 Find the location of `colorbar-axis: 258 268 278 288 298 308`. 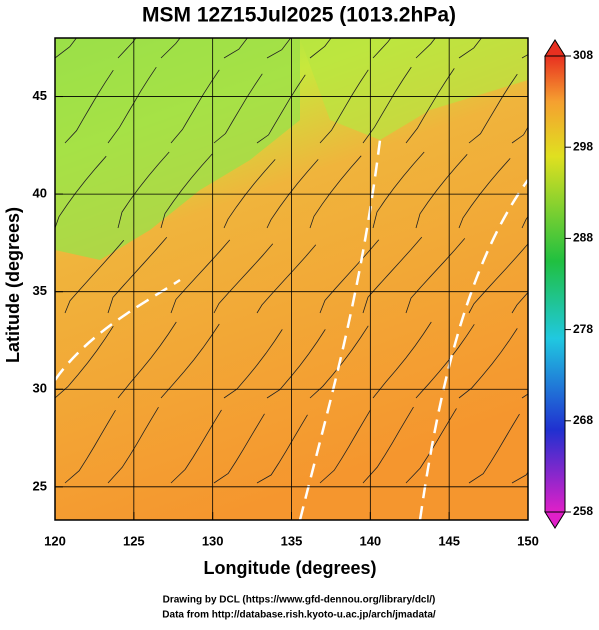

colorbar-axis: 258 268 278 288 298 308 is located at coordinates (579, 283).